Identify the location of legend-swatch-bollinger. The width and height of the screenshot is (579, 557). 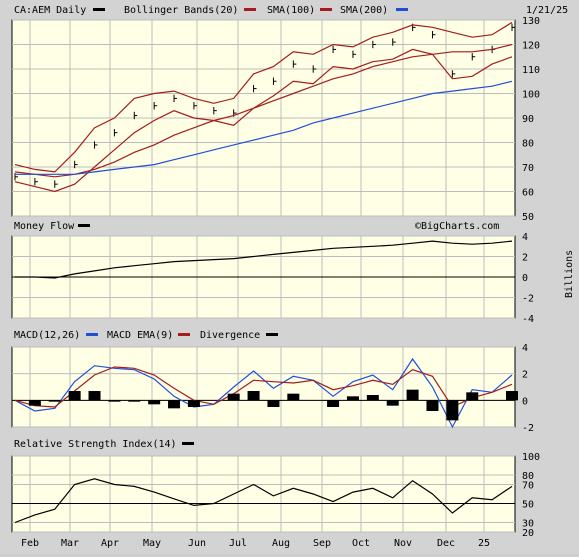
(250, 9).